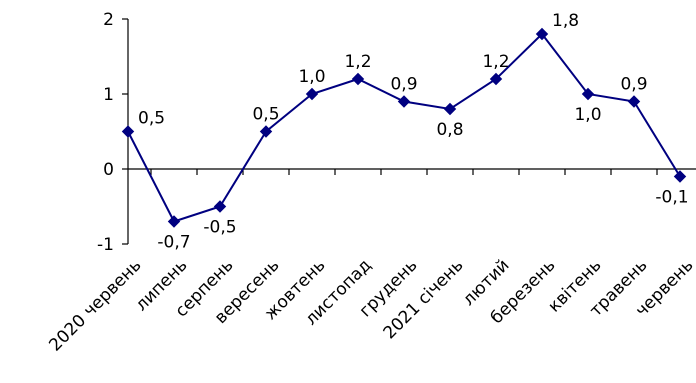 This screenshot has width=696, height=383. Describe the element at coordinates (424, 299) in the screenshot. I see `x-tick-label: 2021 січень` at that location.